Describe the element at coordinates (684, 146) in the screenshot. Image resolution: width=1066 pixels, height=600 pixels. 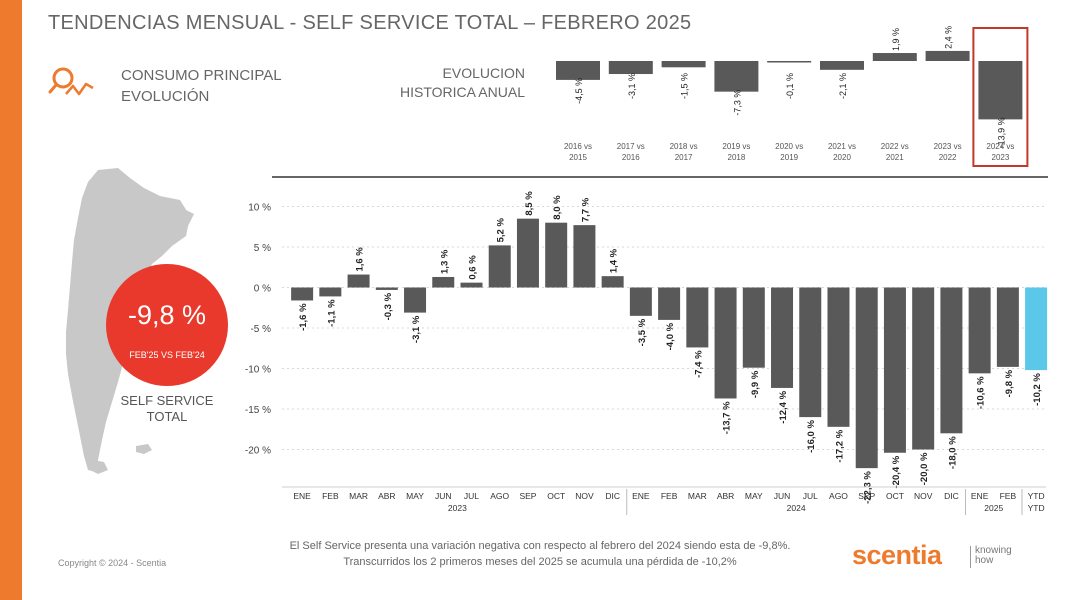
I see `annual-category-top-2: 2018 vs` at that location.